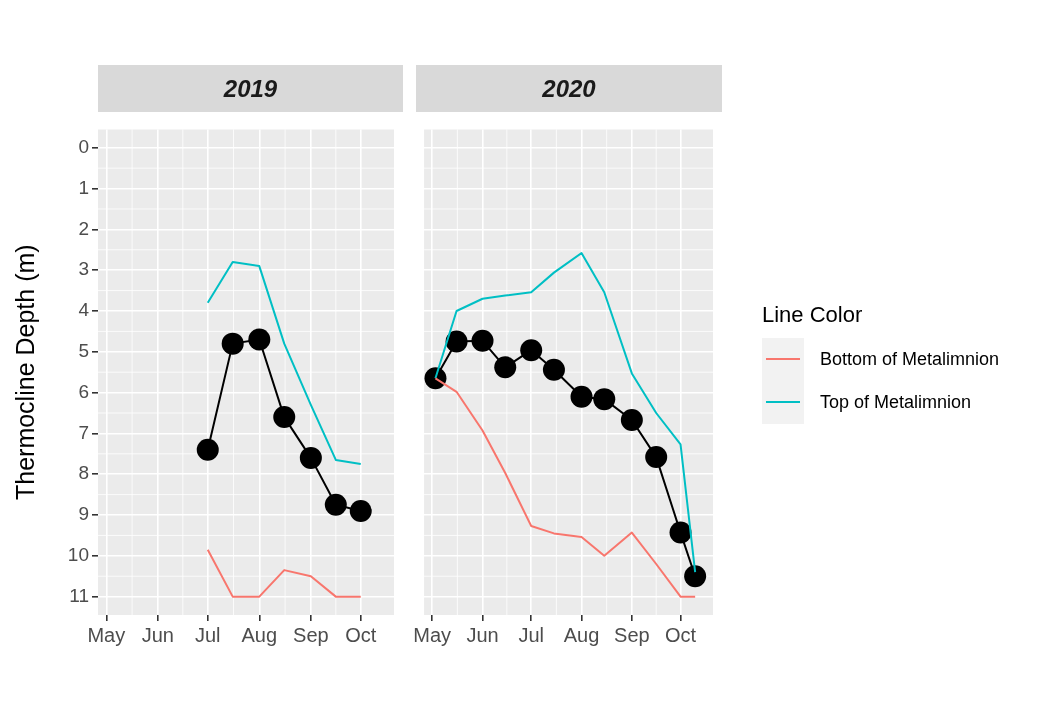 The image size is (1046, 705). What do you see at coordinates (83, 269) in the screenshot?
I see `y-tick-label: 3` at bounding box center [83, 269].